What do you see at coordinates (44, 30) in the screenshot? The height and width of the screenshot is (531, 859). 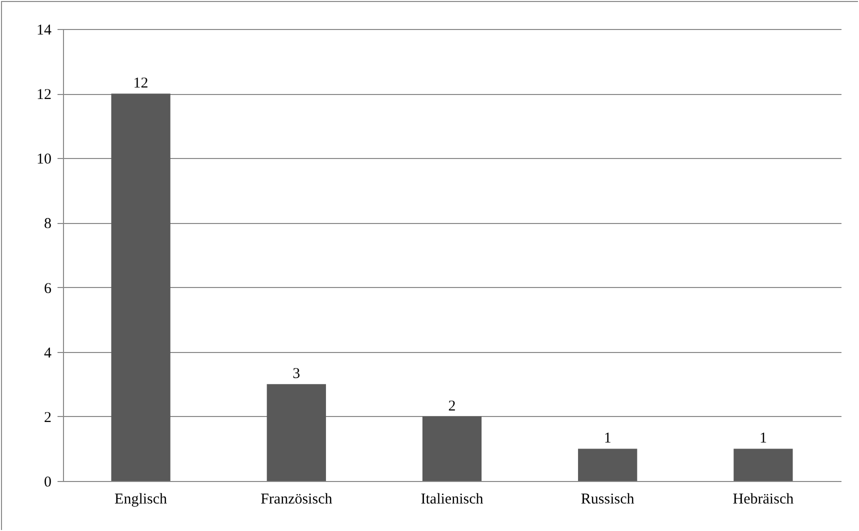 I see `y-tick-label: 14` at bounding box center [44, 30].